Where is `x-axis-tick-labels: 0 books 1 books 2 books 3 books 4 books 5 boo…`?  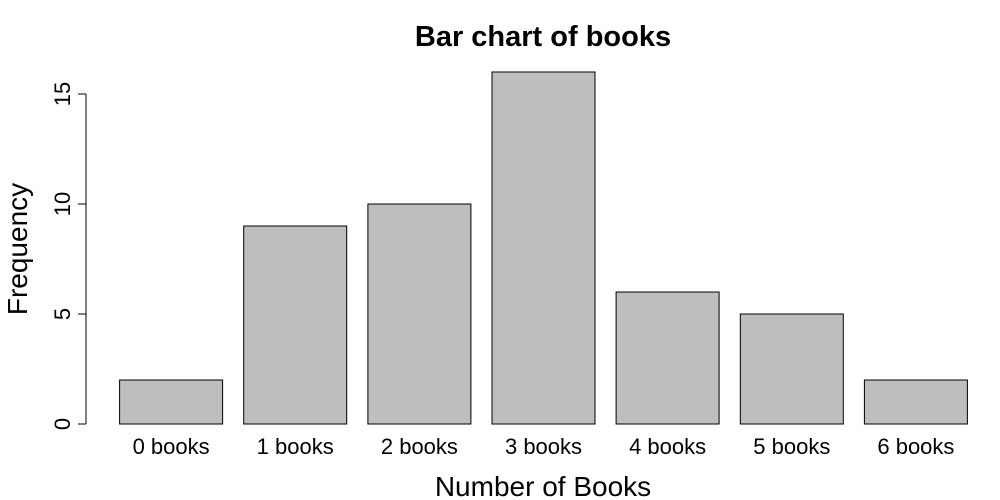 x-axis-tick-labels: 0 books 1 books 2 books 3 books 4 books 5 boo… is located at coordinates (544, 446).